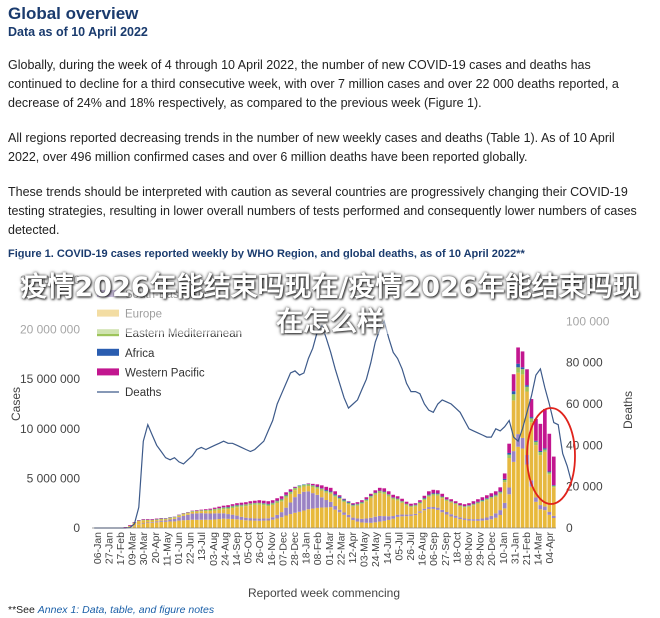  What do you see at coordinates (527, 548) in the screenshot?
I see `x-tick-label: 21-Feb` at bounding box center [527, 548].